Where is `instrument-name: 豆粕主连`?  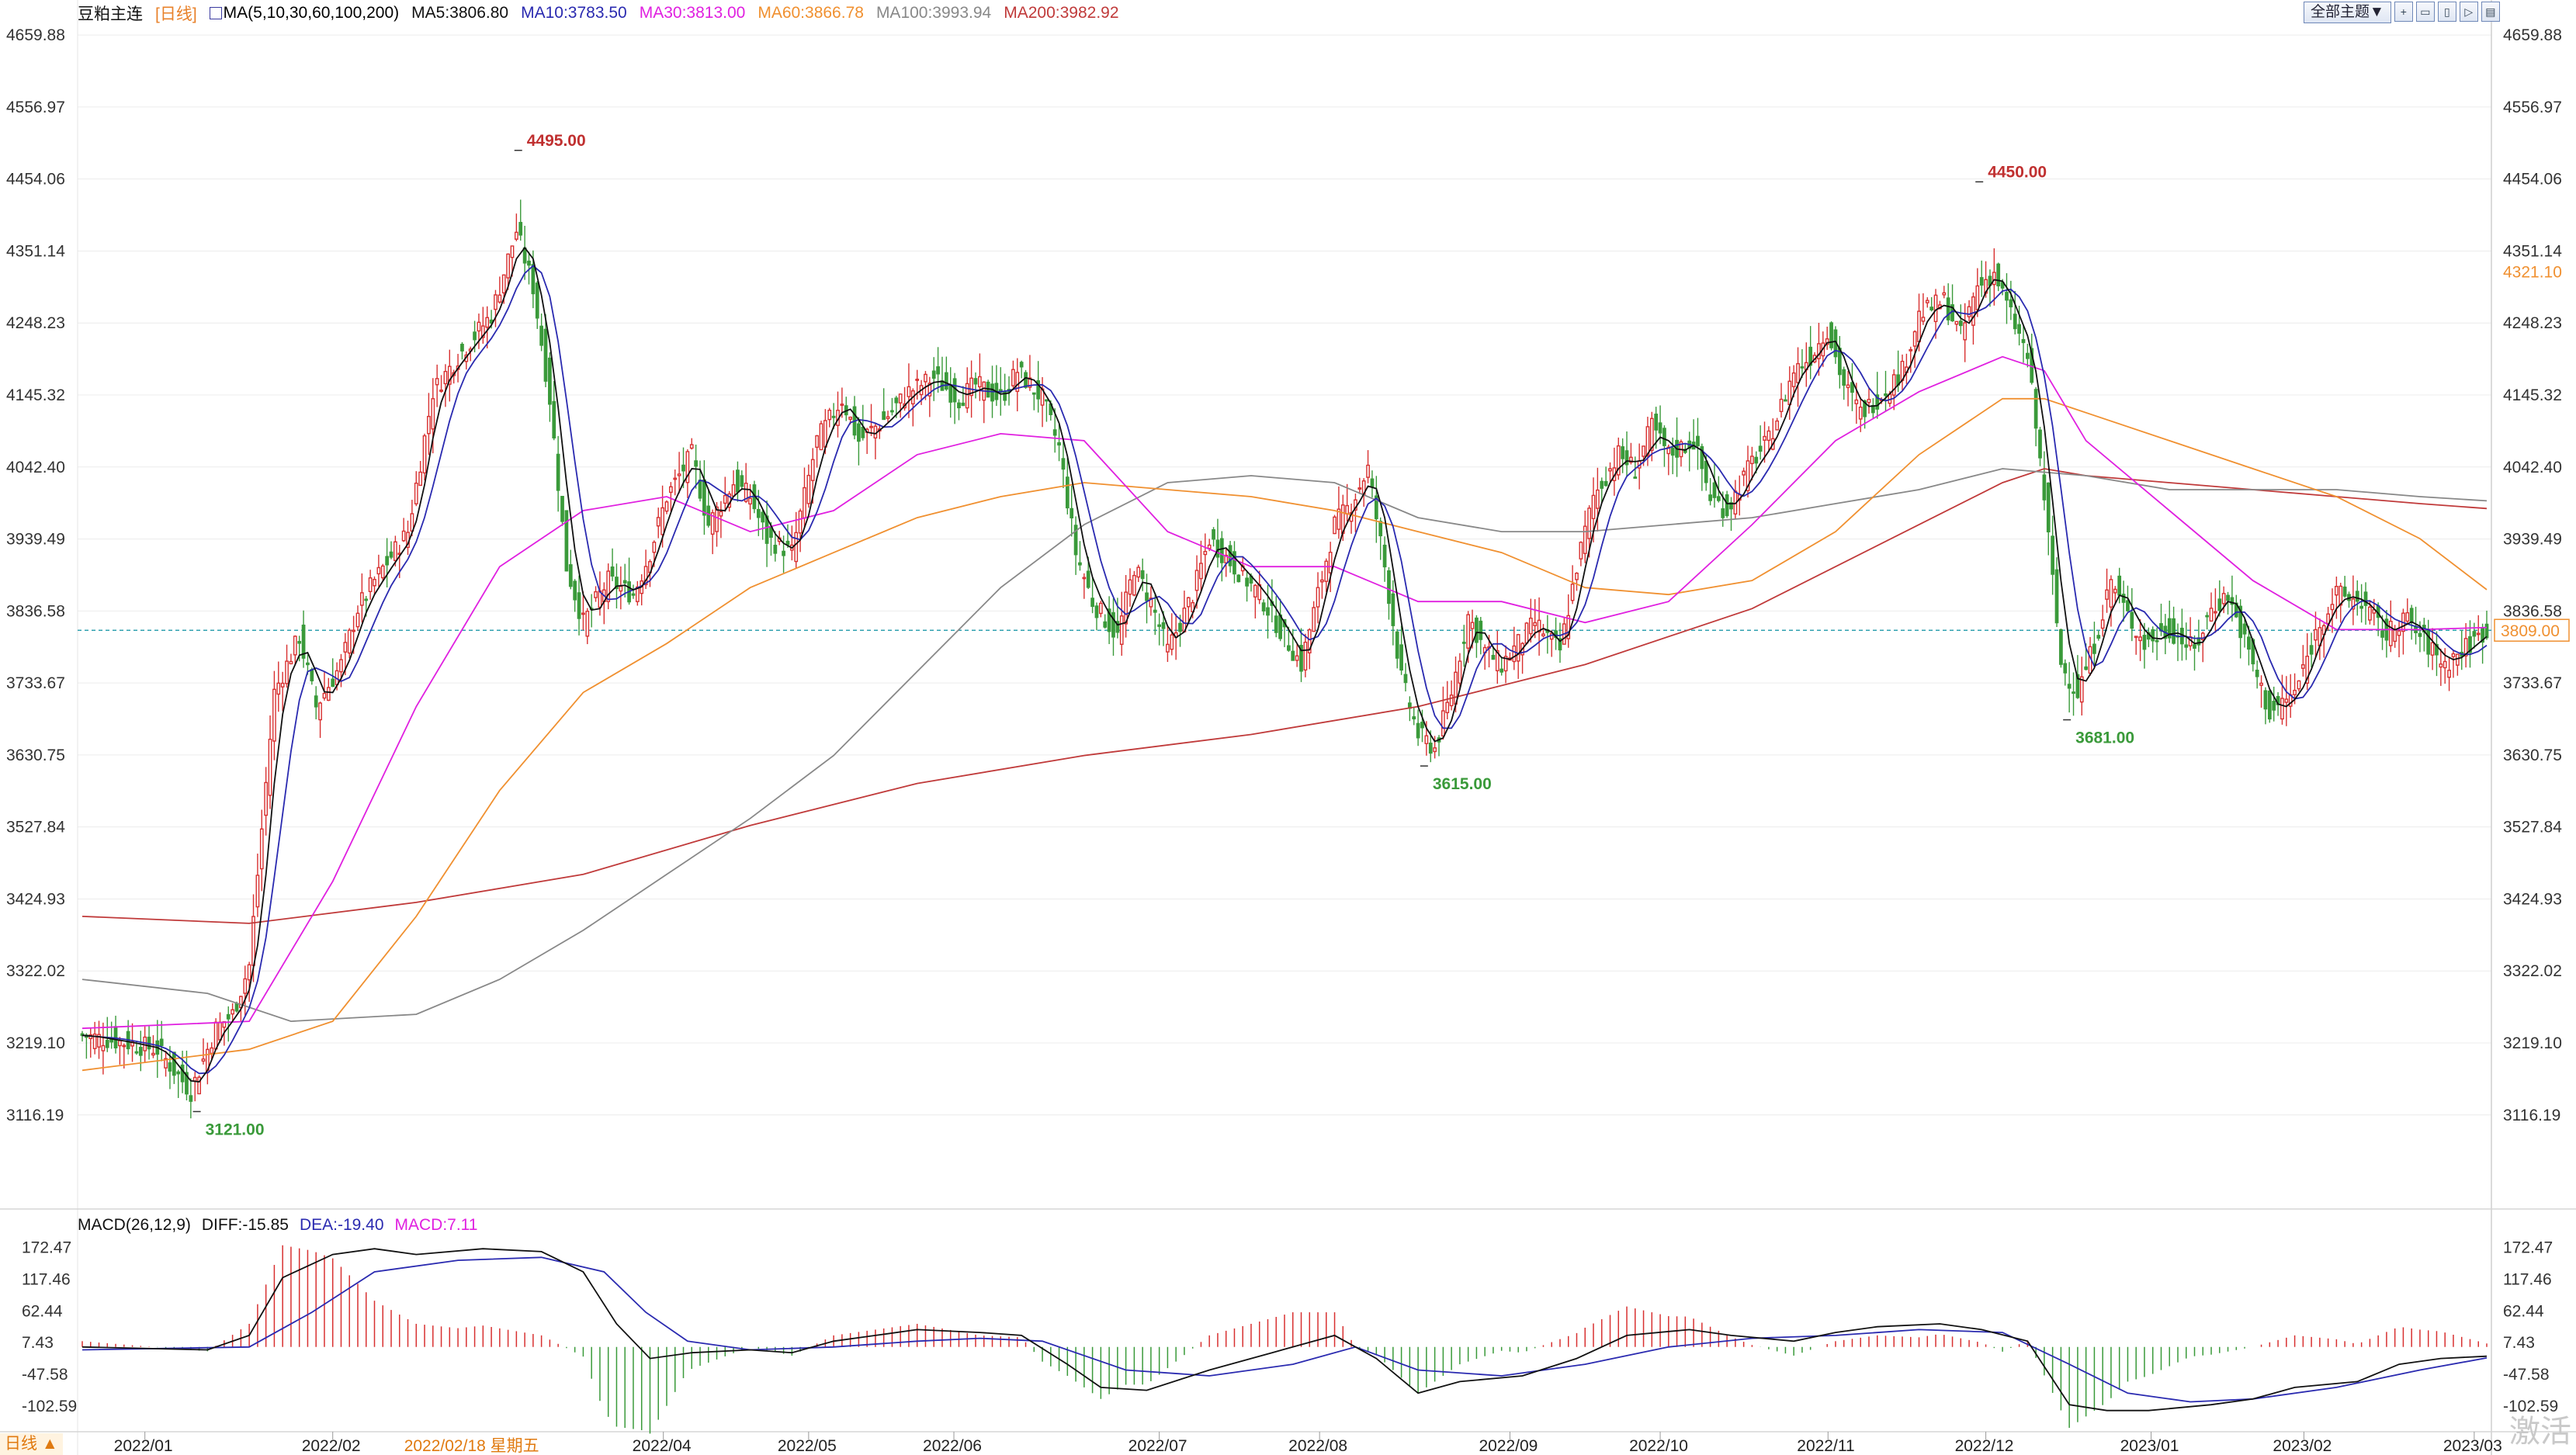 instrument-name: 豆粕主连 is located at coordinates (110, 14).